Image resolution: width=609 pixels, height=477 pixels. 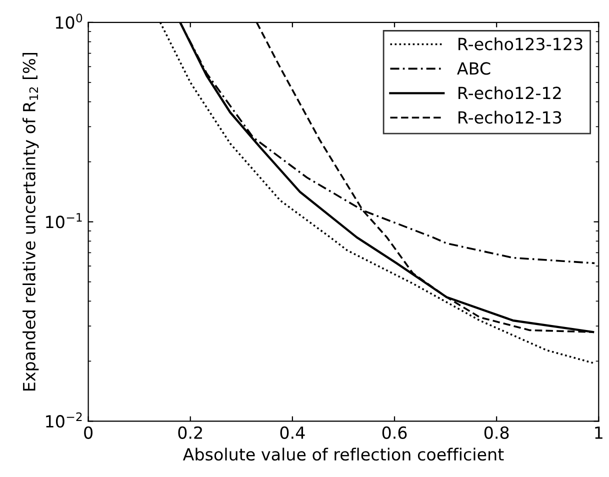 What do you see at coordinates (520, 43) in the screenshot?
I see `legend-label: R-echo123-123` at bounding box center [520, 43].